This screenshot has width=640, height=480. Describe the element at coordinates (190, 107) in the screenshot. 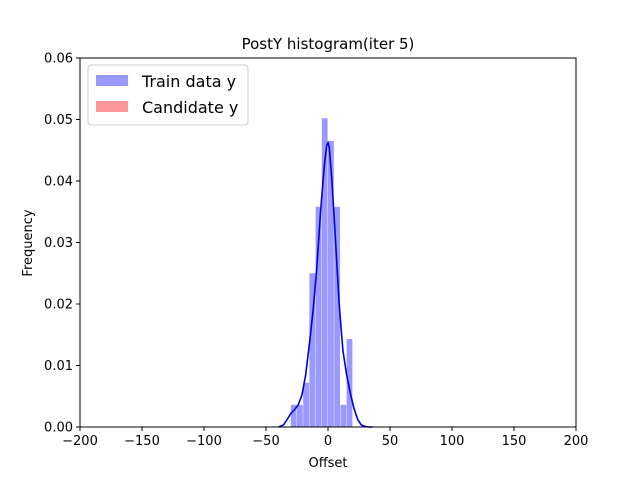

I see `legend-label-candidate: Candidate y` at that location.